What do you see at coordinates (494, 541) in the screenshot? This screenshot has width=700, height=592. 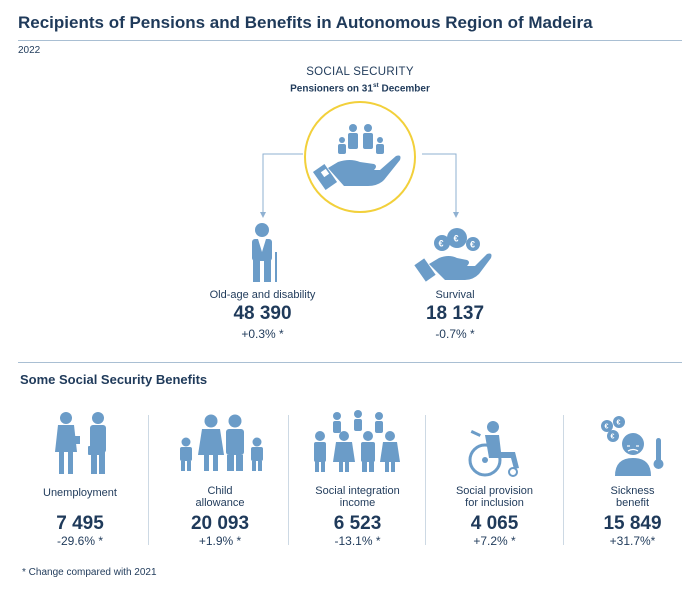 I see `social-provision-change: +7.2% *` at bounding box center [494, 541].